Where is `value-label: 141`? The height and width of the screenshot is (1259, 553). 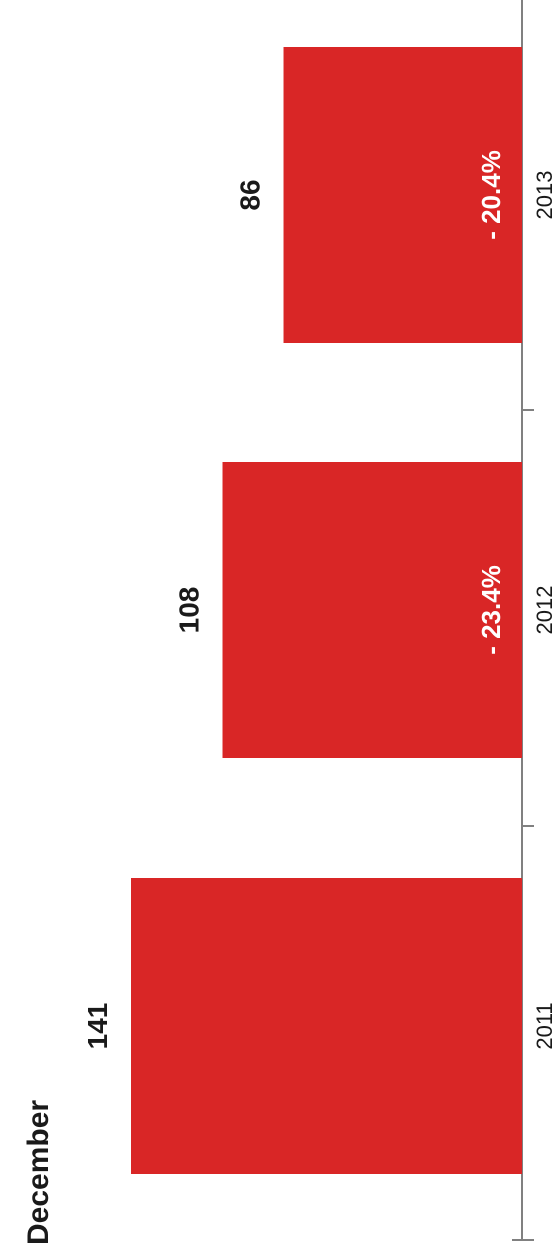
value-label: 141 is located at coordinates (97, 1026).